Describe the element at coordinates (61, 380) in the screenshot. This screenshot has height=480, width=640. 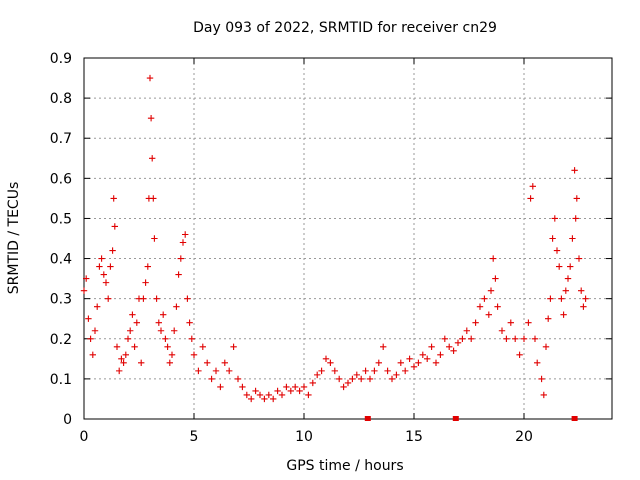
I see `y-tick-label: 0.1` at that location.